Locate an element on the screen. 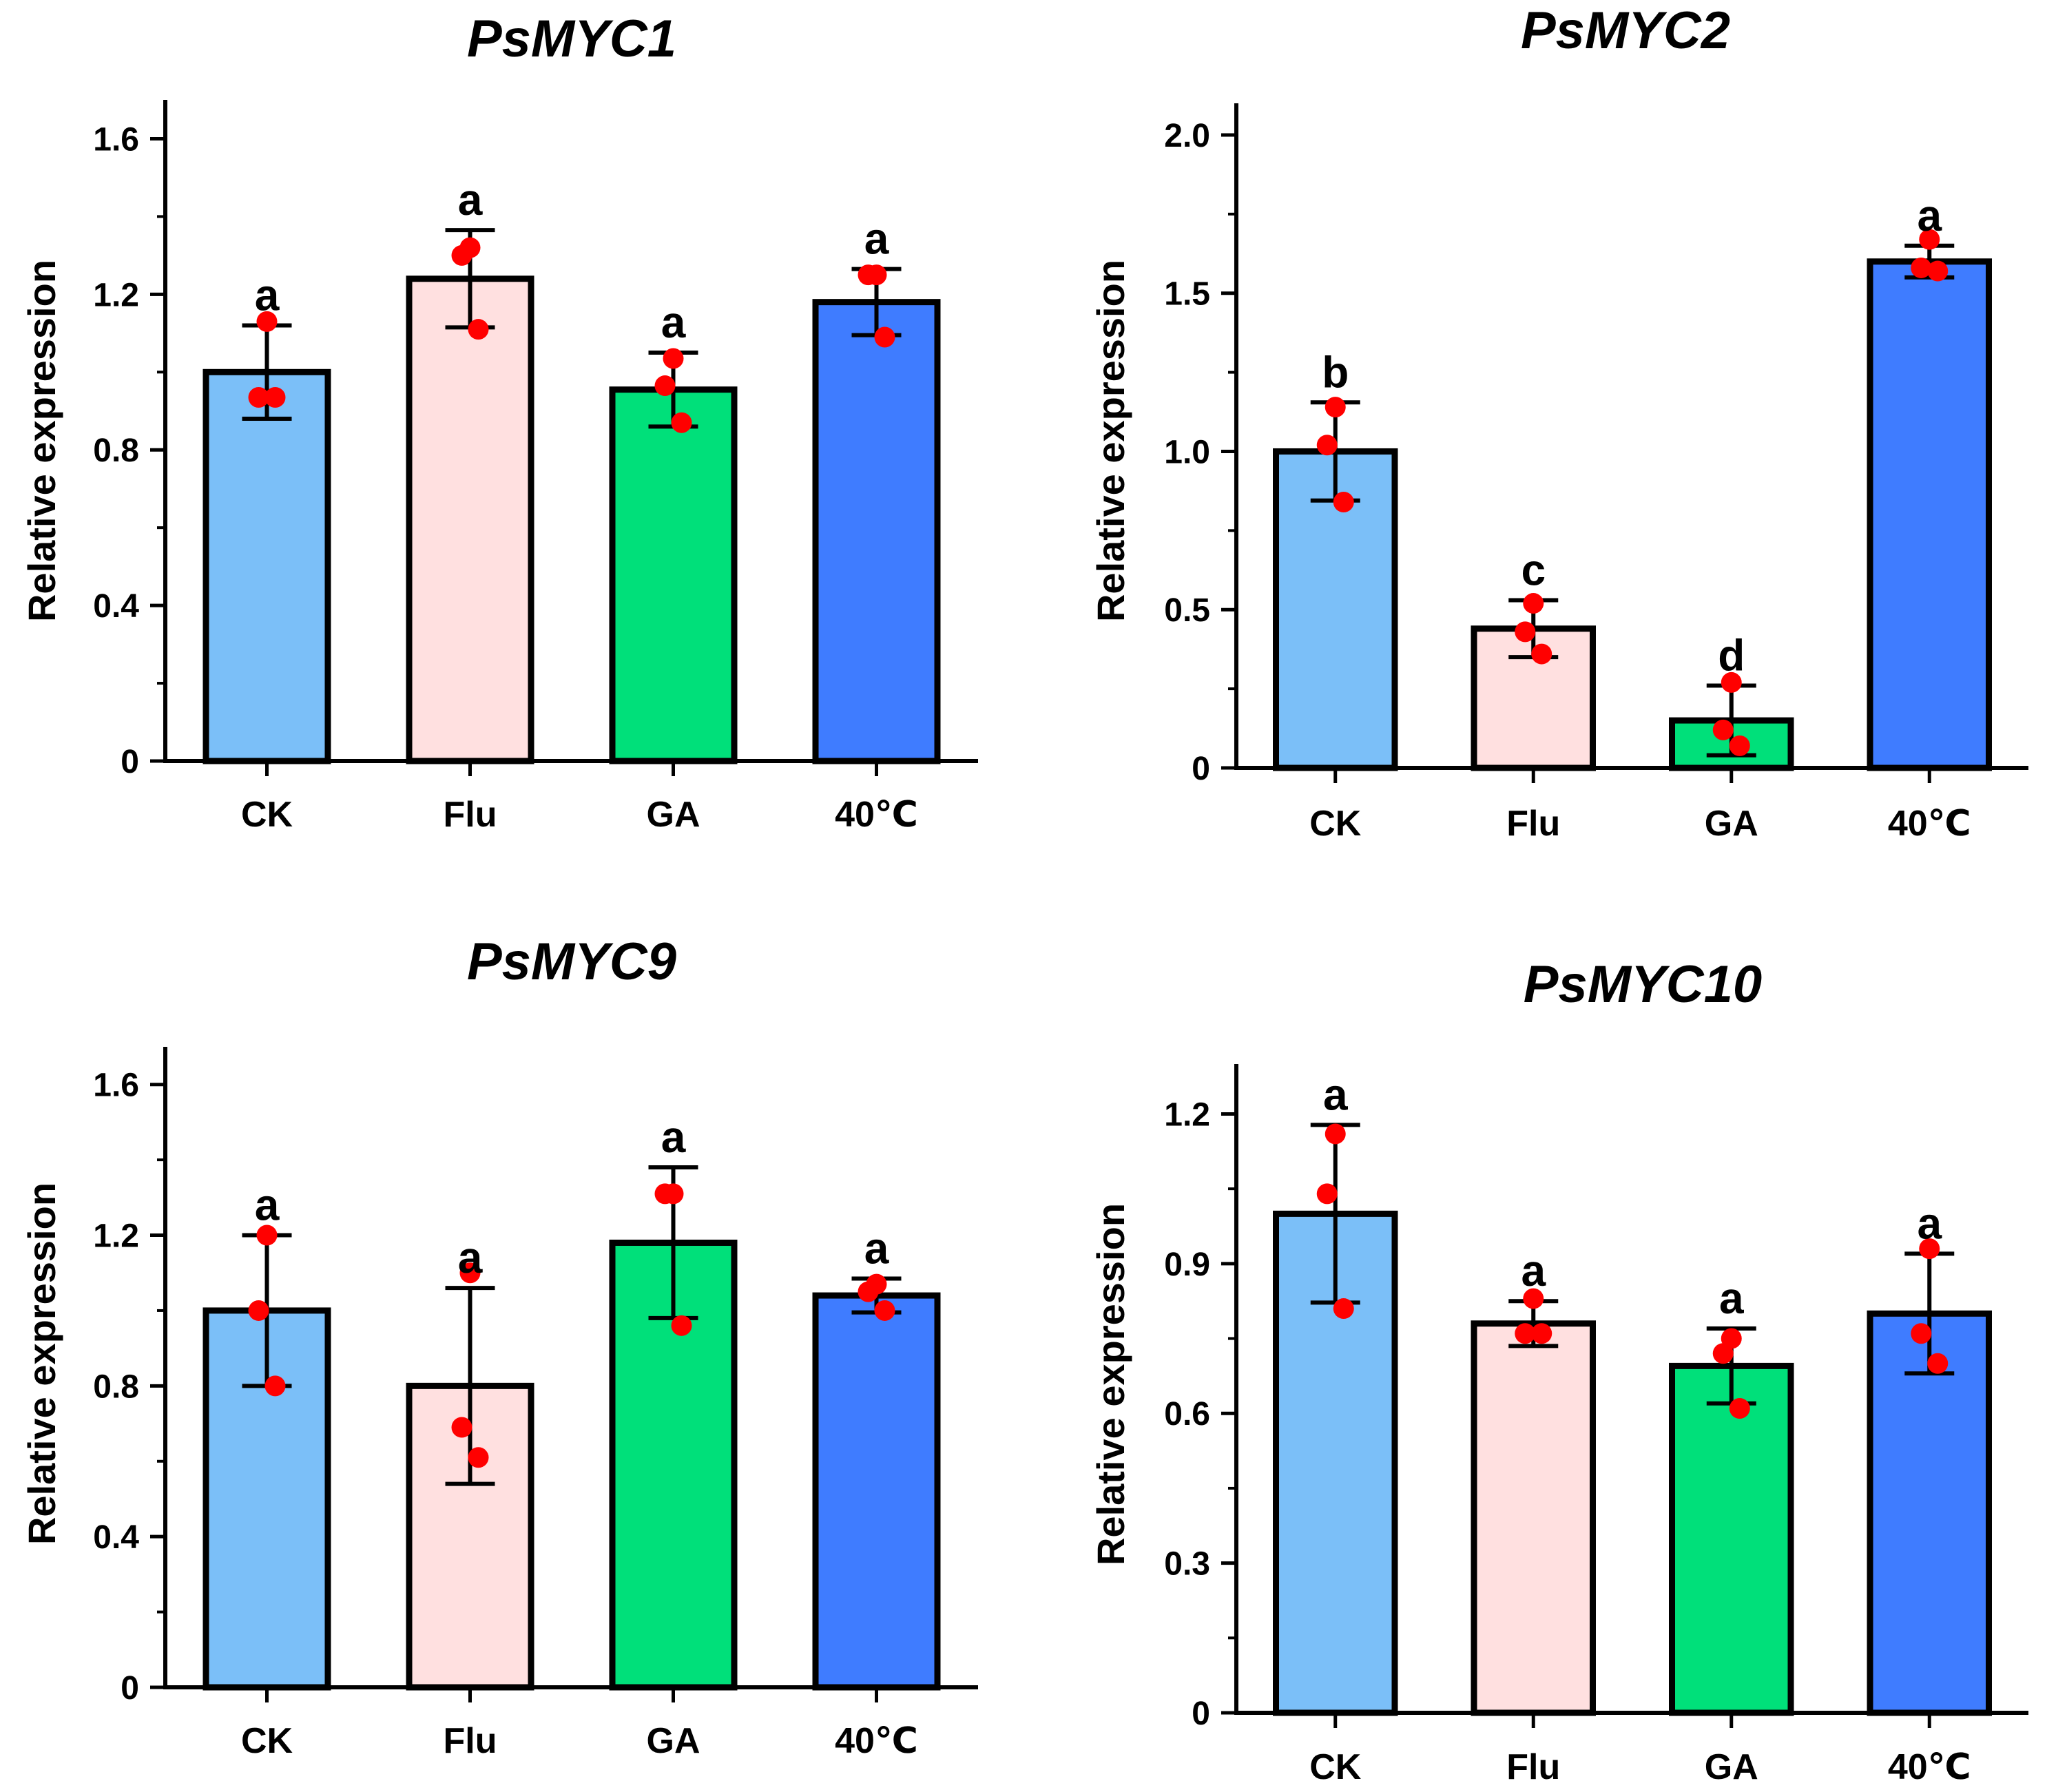 This screenshot has height=1792, width=2067. y-tick-label: 2.0 is located at coordinates (1187, 136).